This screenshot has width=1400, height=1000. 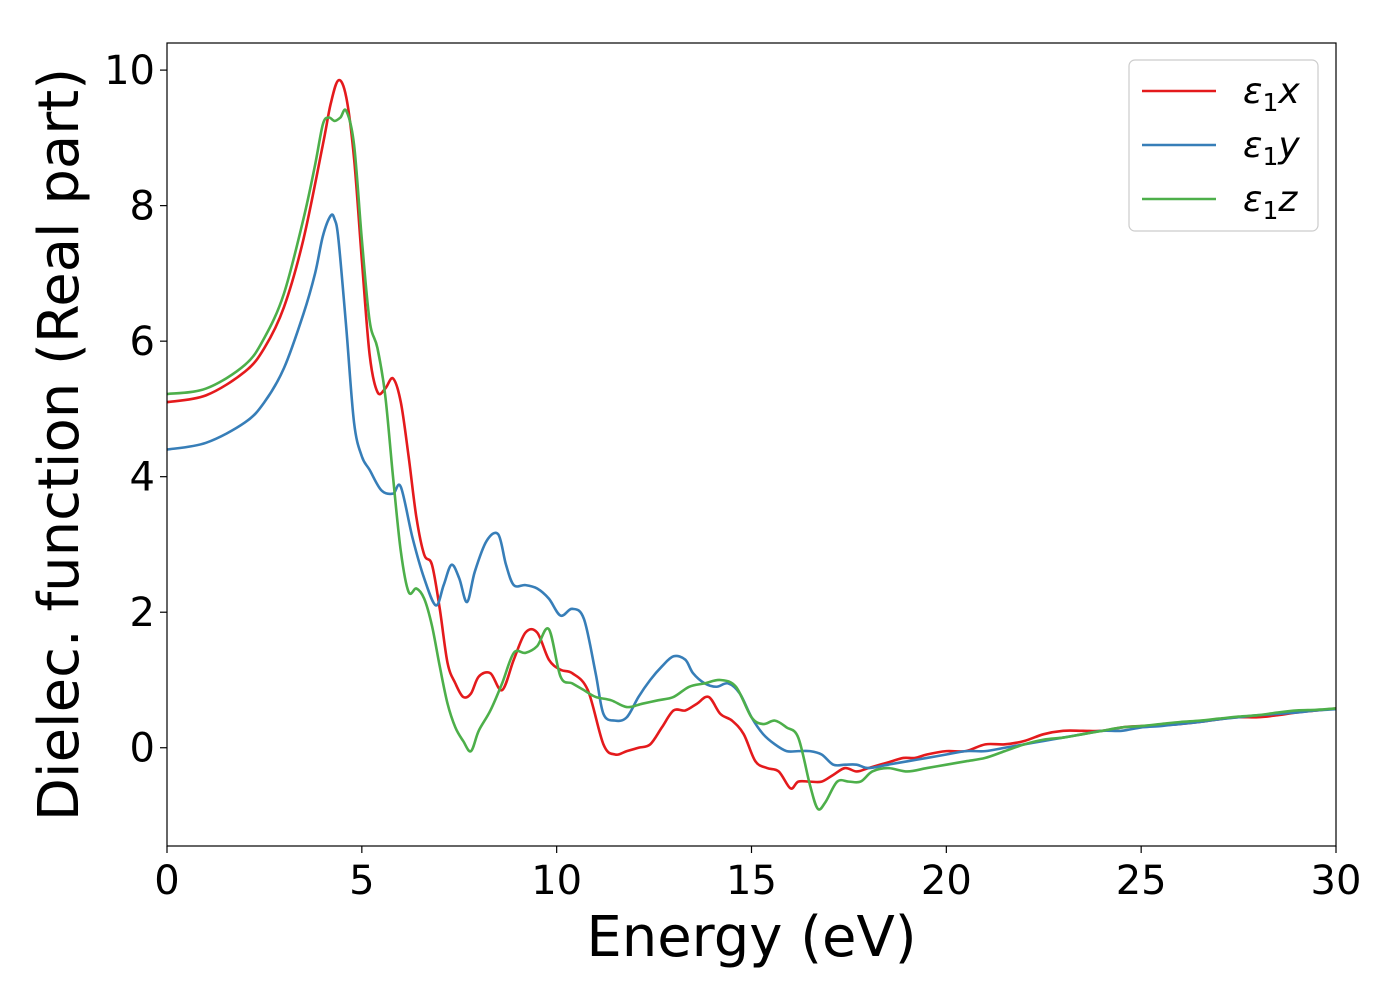 I want to click on x-axis: 0 5 10 15 20 25 30, so click(x=757, y=875).